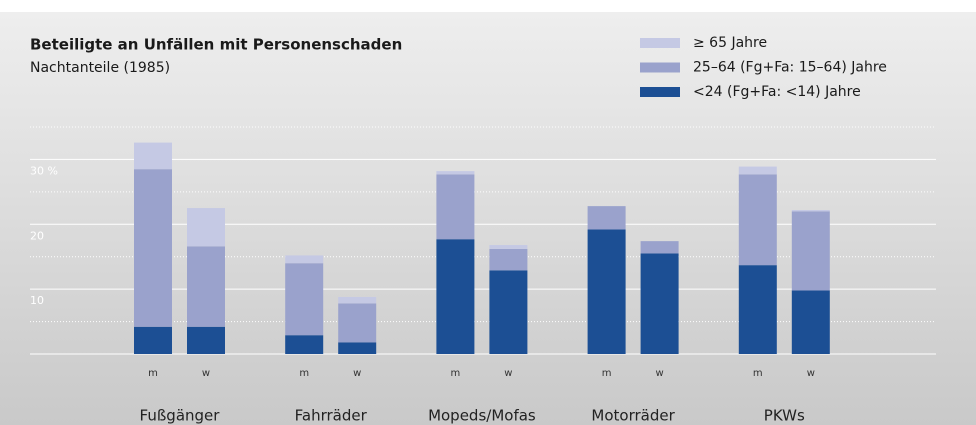  What do you see at coordinates (482, 416) in the screenshot?
I see `group-label: Mopeds/Mofas` at bounding box center [482, 416].